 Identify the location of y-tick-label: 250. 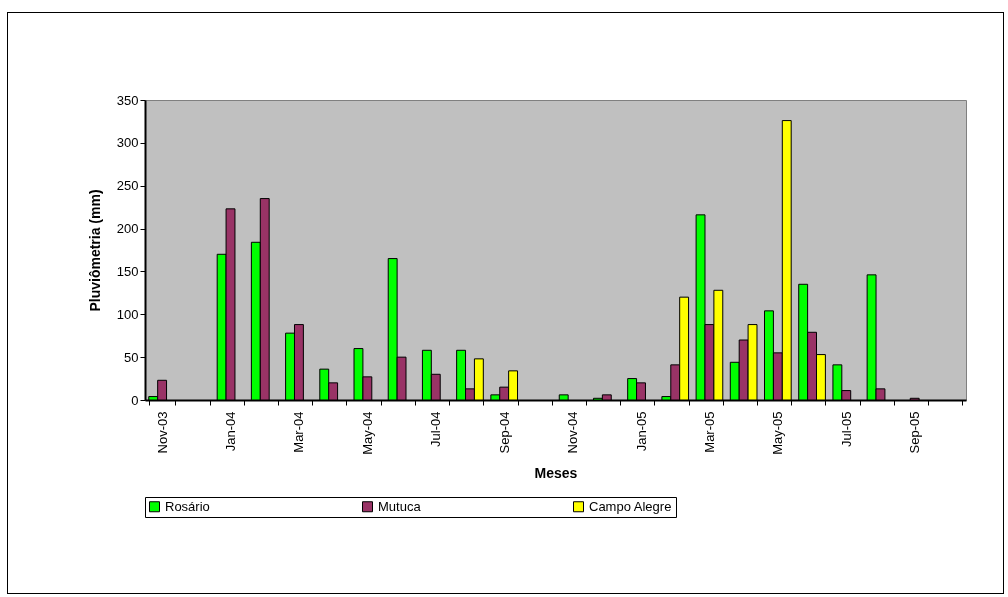
(127, 186).